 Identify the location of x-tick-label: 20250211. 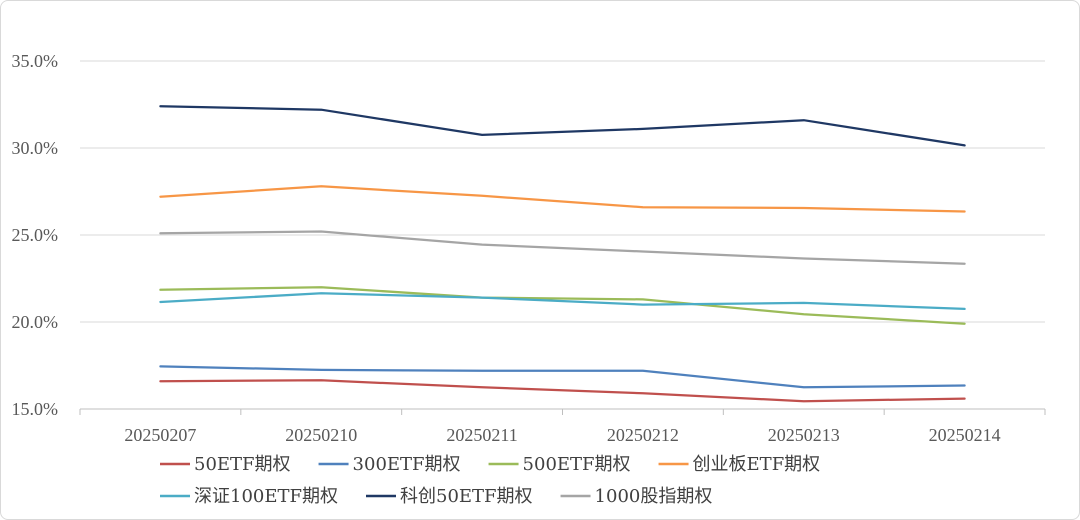
(481, 435).